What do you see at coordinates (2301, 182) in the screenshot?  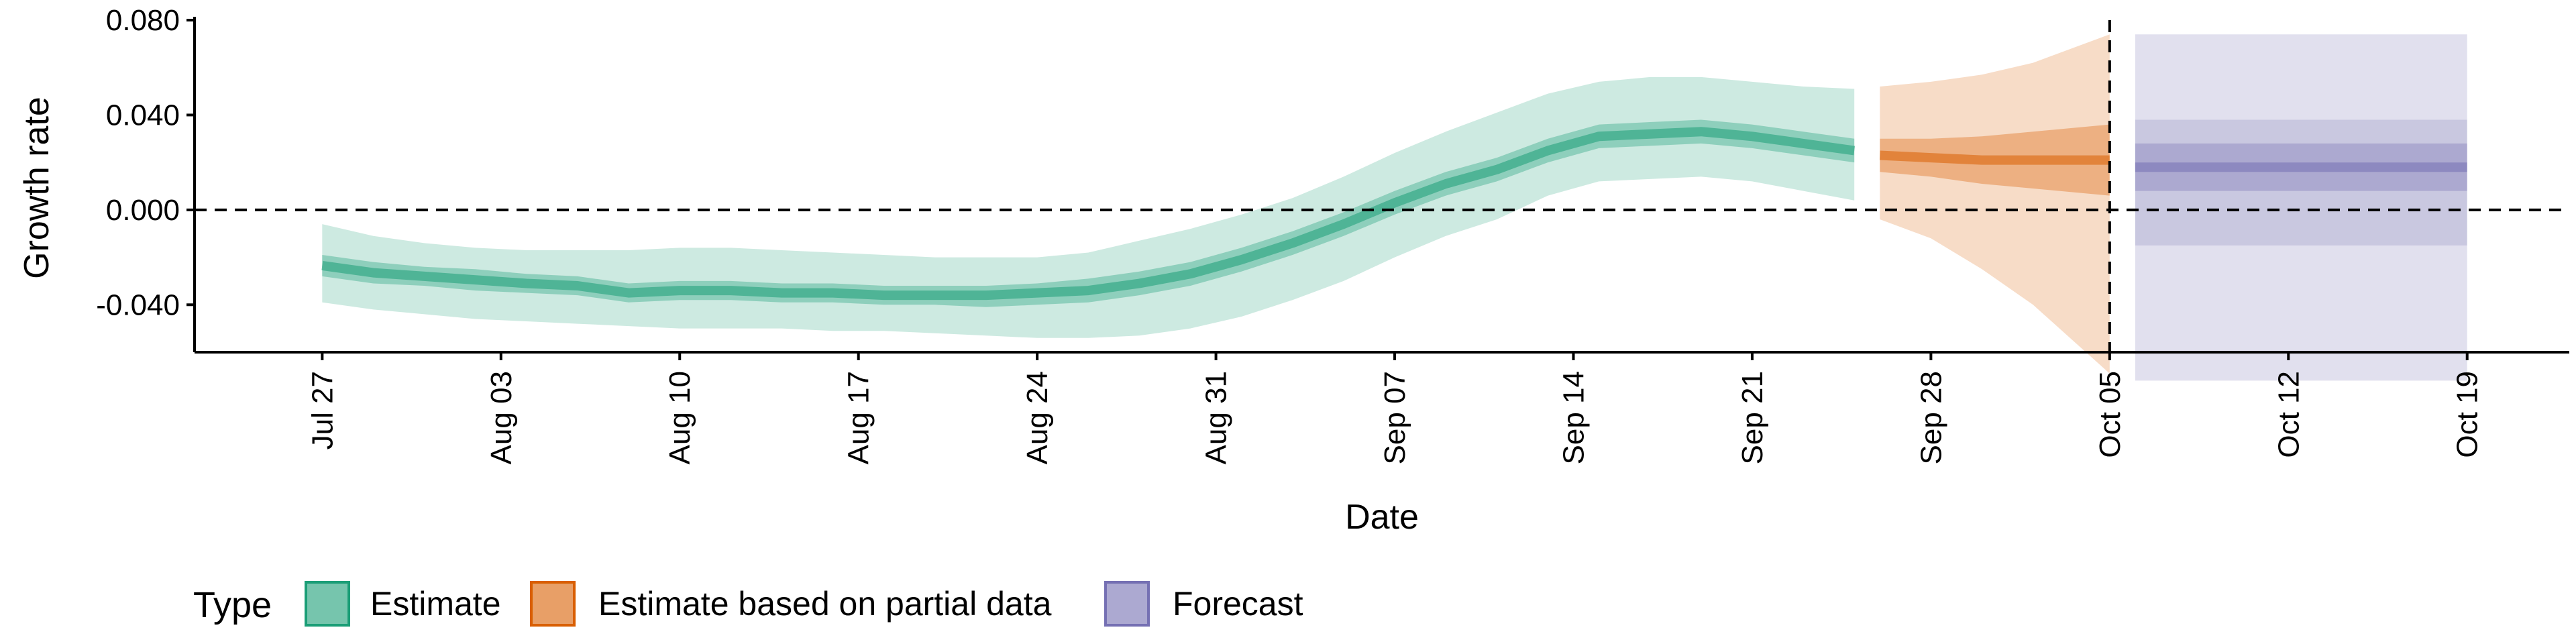 I see `band-90-forecast` at bounding box center [2301, 182].